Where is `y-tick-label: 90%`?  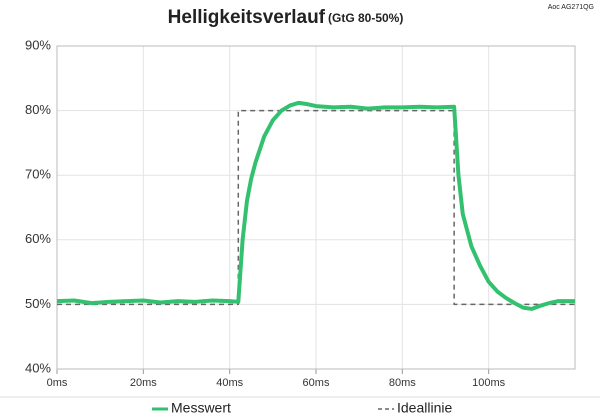 y-tick-label: 90% is located at coordinates (38, 44).